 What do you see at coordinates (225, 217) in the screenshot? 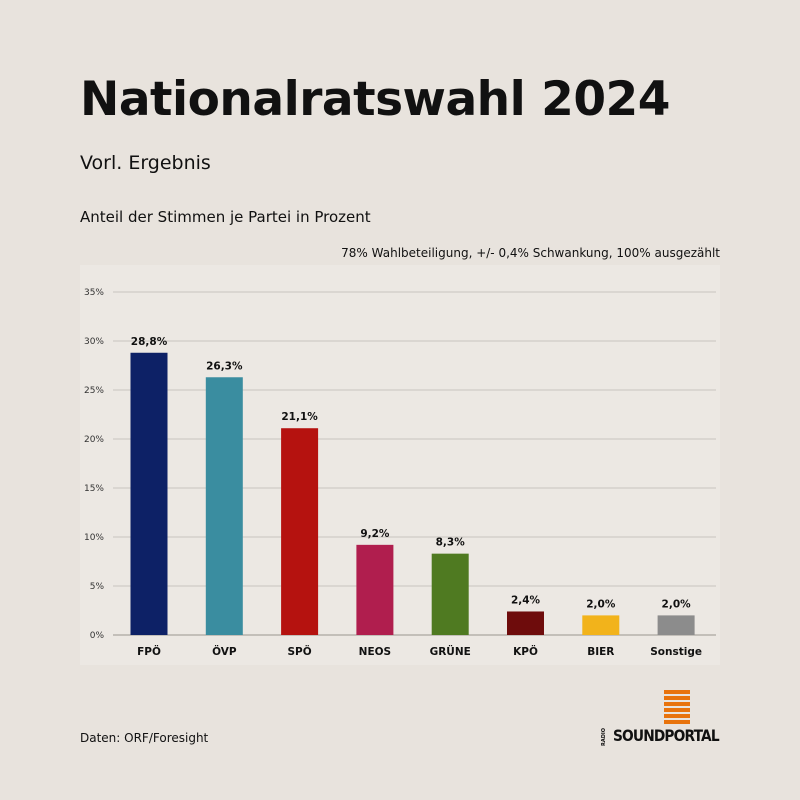
I see `chart-heading: Anteil der Stimmen je Partei in Prozent` at bounding box center [225, 217].